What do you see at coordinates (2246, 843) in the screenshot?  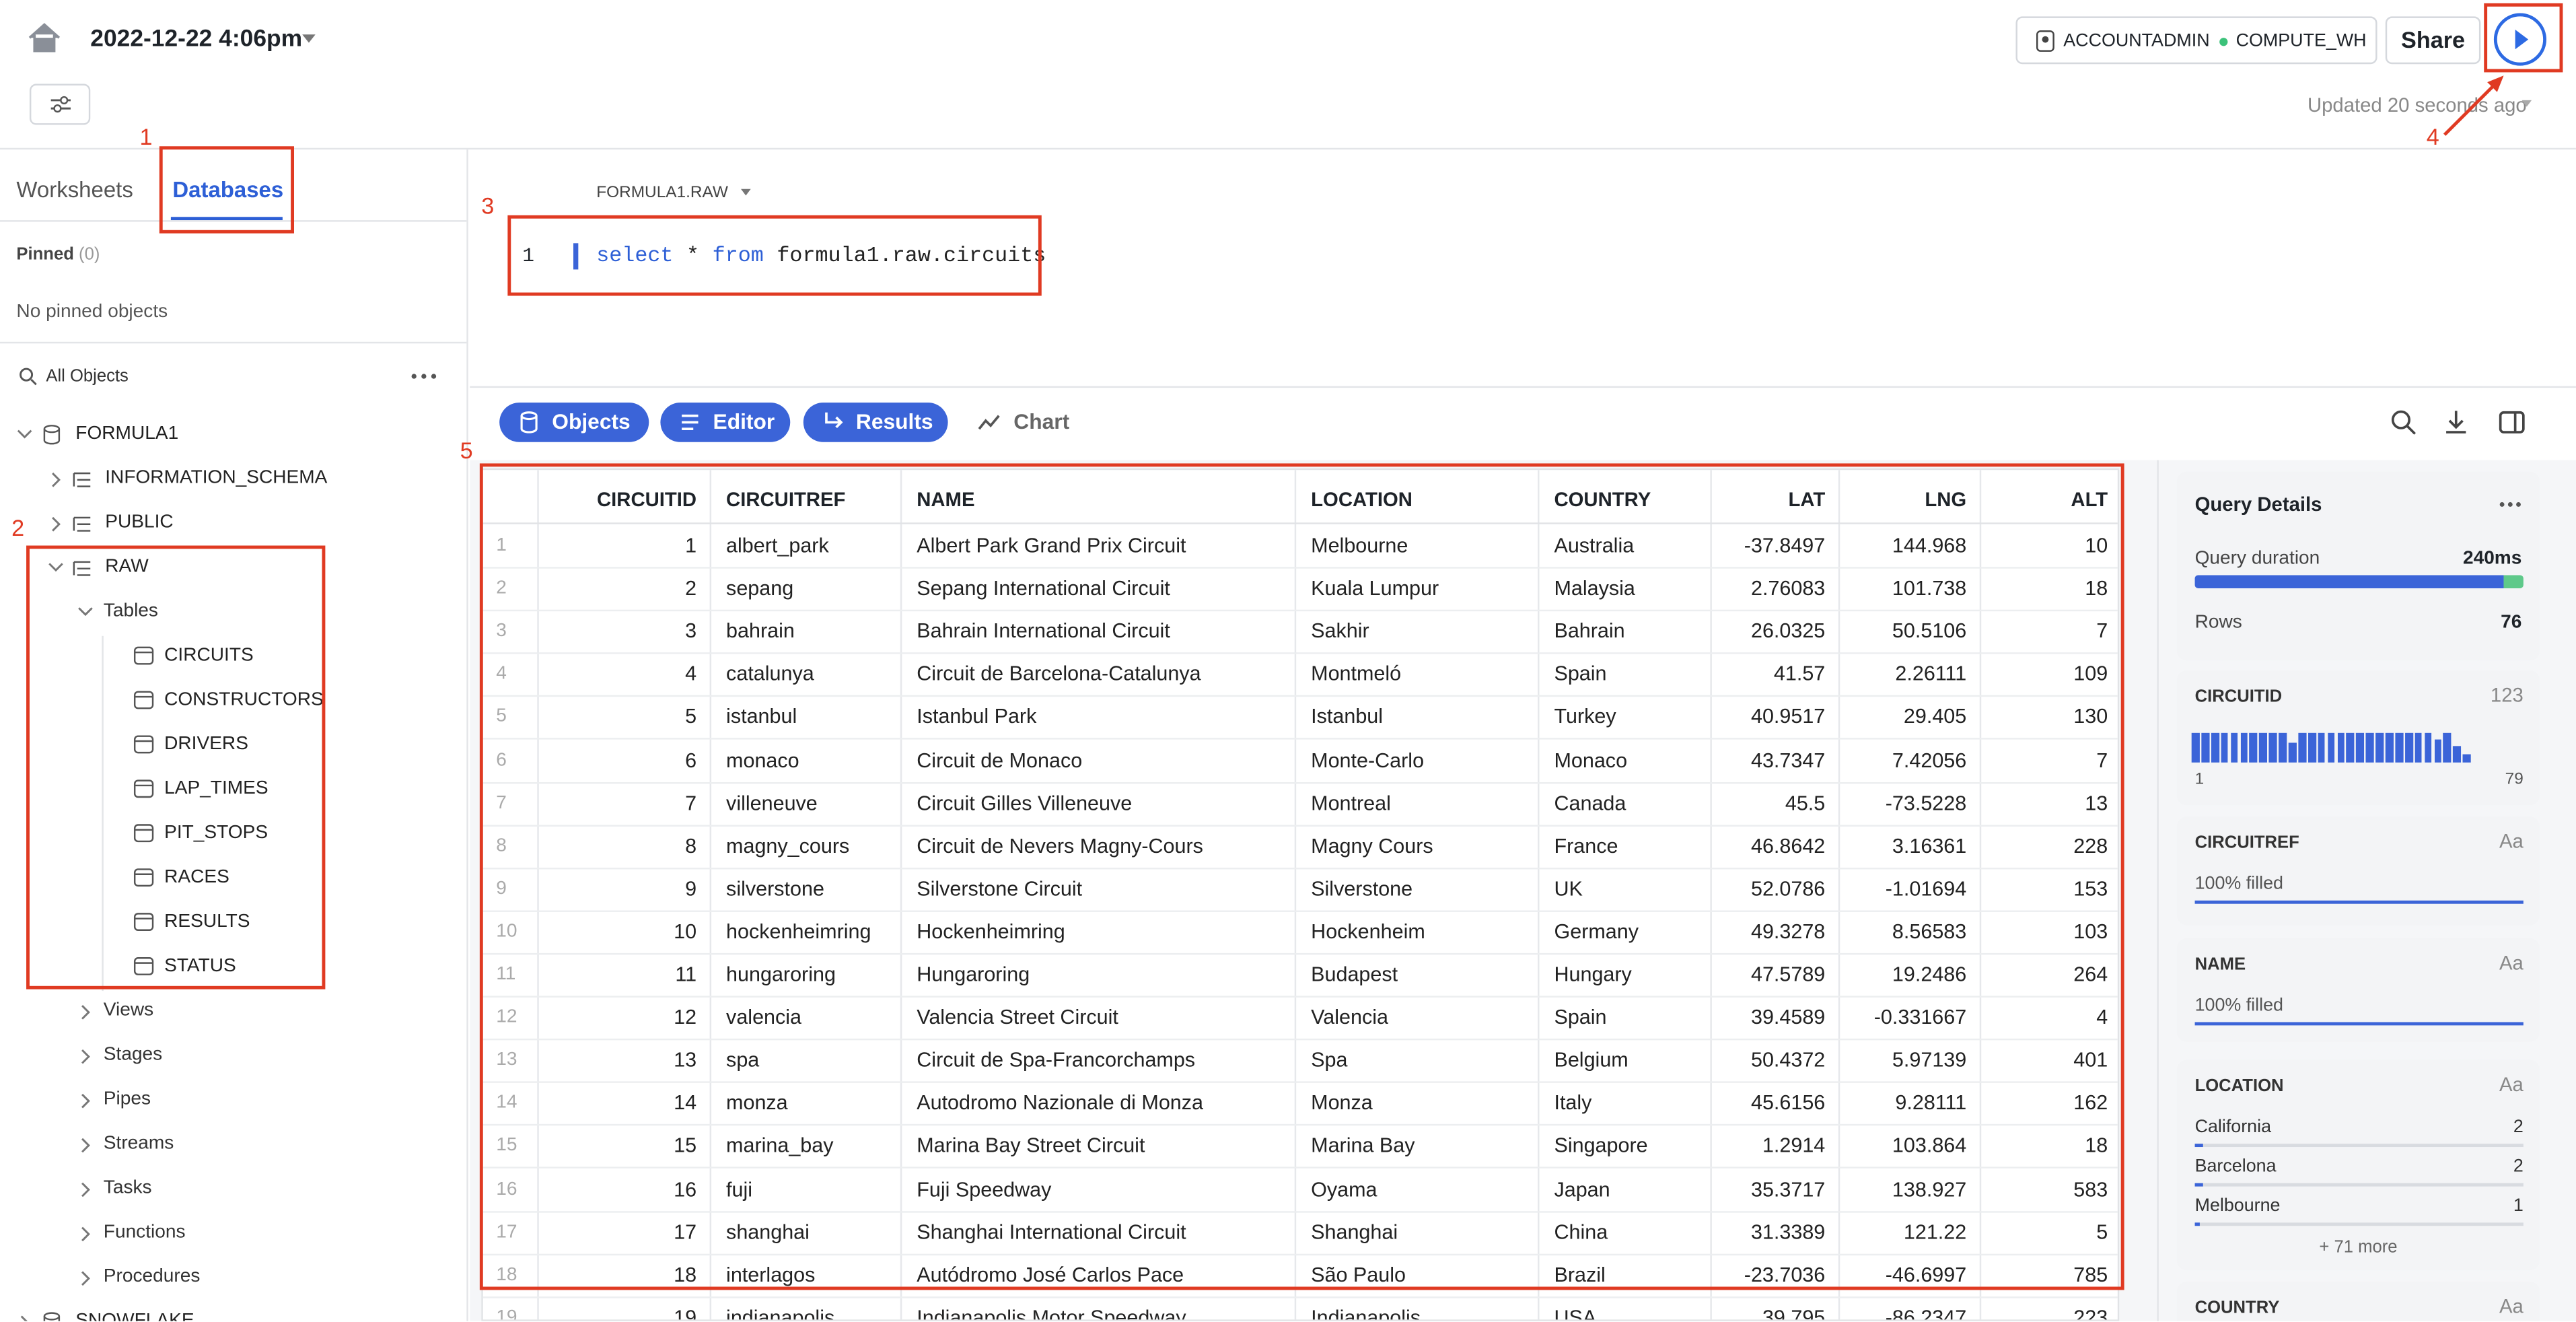 I see `column-name: CIRCUITREF` at bounding box center [2246, 843].